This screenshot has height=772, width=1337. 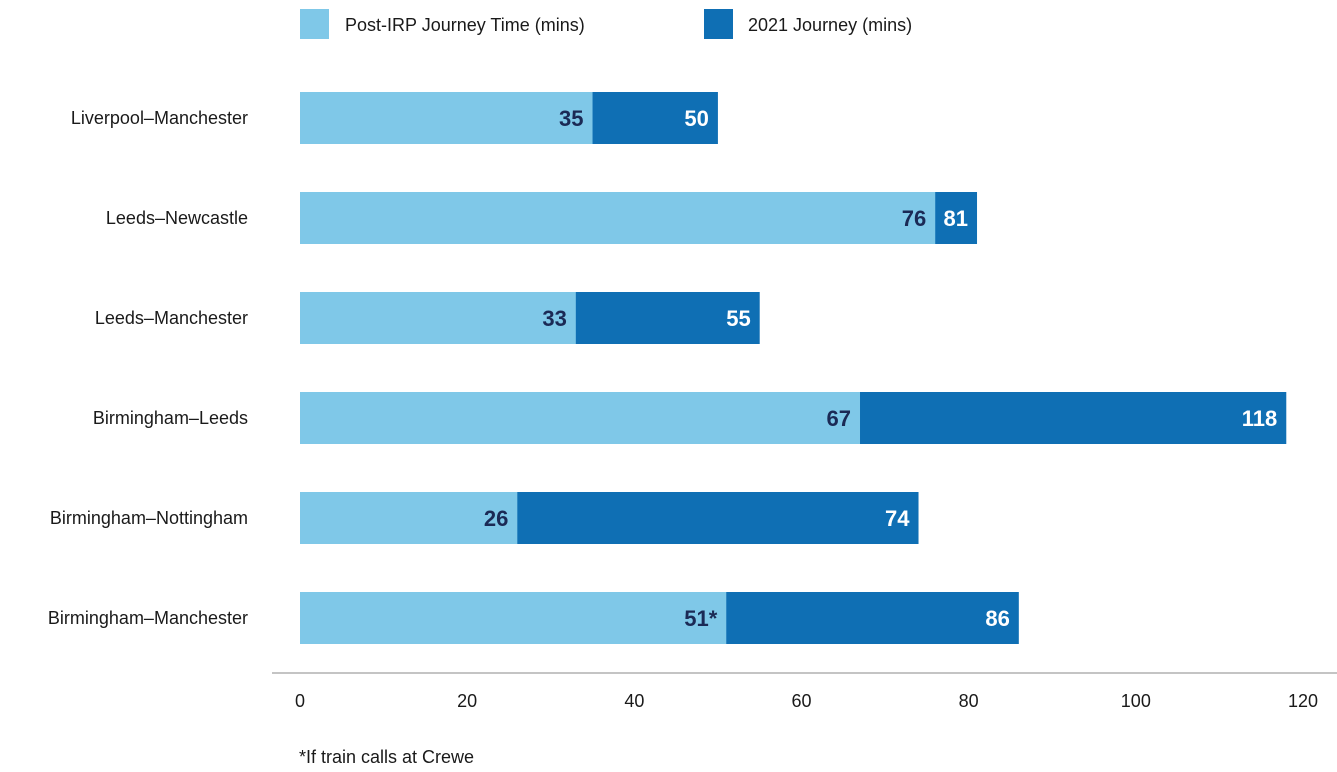 I want to click on bar-value-post-irp: 51*, so click(x=700, y=618).